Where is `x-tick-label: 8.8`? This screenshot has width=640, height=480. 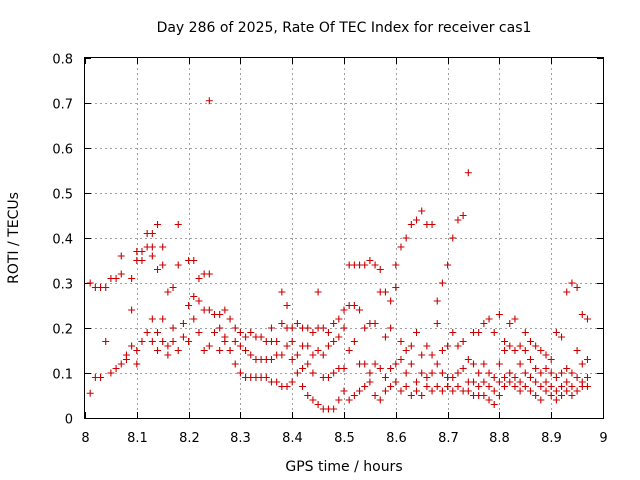 x-tick-label: 8.8 is located at coordinates (499, 438).